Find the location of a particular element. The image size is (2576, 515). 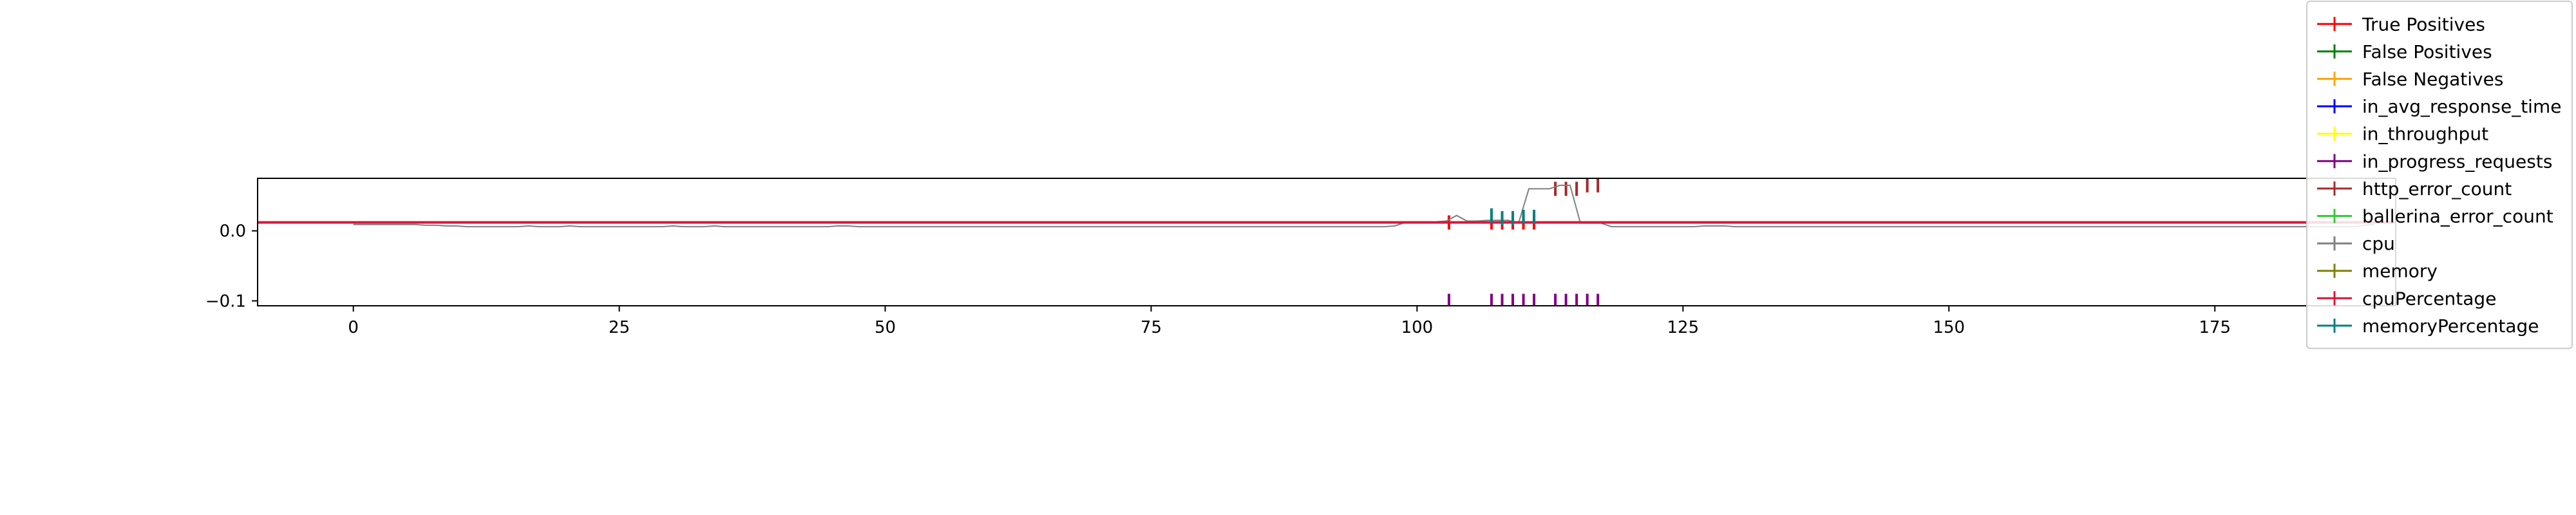

legend-entry: in_avg_response_time is located at coordinates (2439, 107).